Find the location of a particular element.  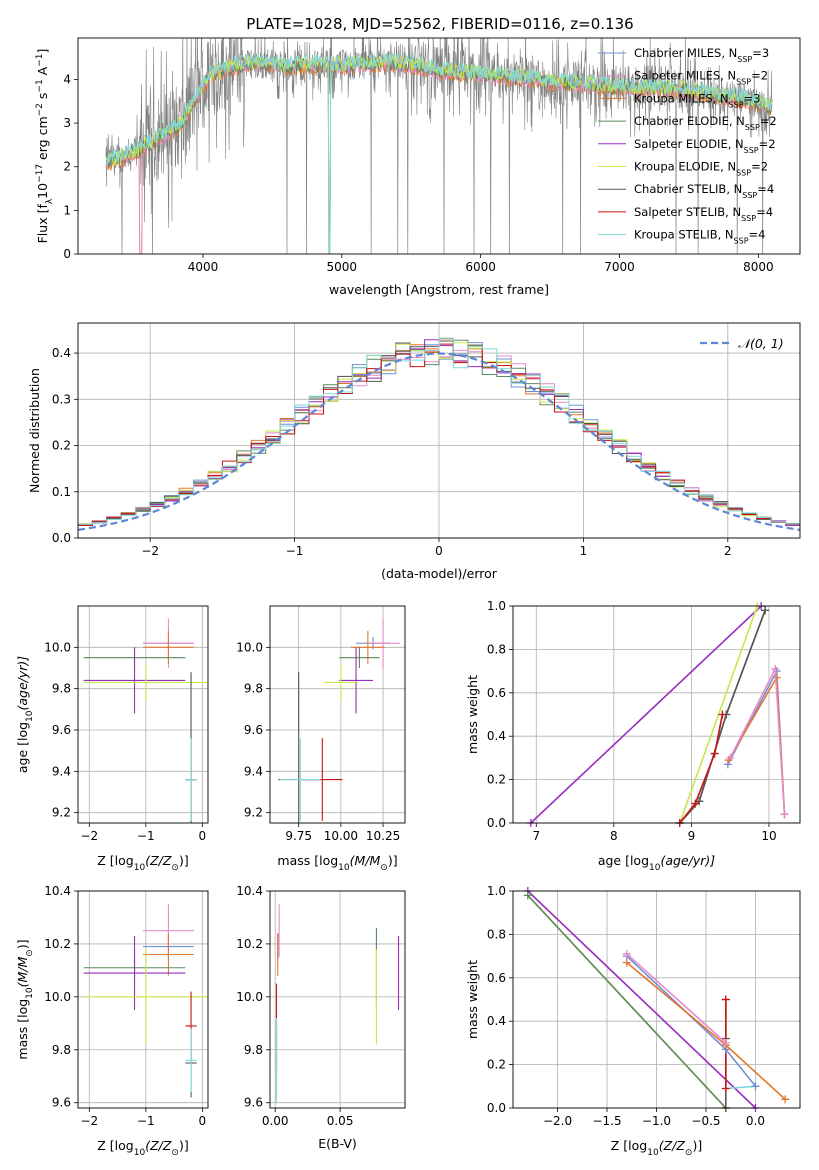

x-axis-label: Z [log10(Z/Z⊙)] is located at coordinates (142, 1148).